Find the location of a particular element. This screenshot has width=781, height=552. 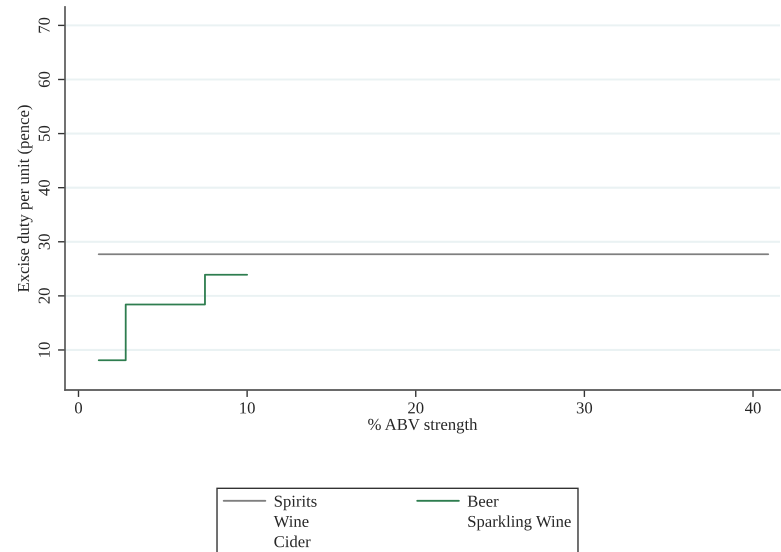

y-tick-label: 60 is located at coordinates (44, 80).